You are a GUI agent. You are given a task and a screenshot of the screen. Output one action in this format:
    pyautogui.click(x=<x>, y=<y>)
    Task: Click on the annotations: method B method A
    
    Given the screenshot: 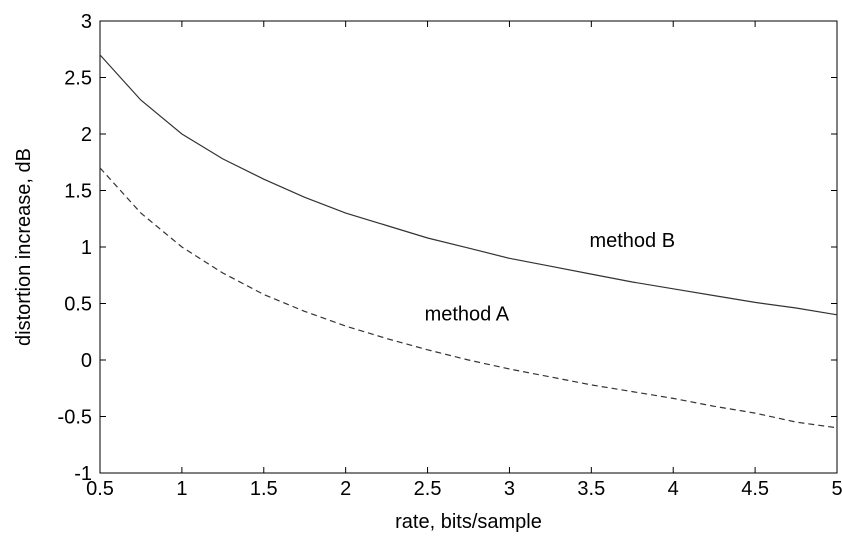 What is the action you would take?
    pyautogui.click(x=550, y=277)
    